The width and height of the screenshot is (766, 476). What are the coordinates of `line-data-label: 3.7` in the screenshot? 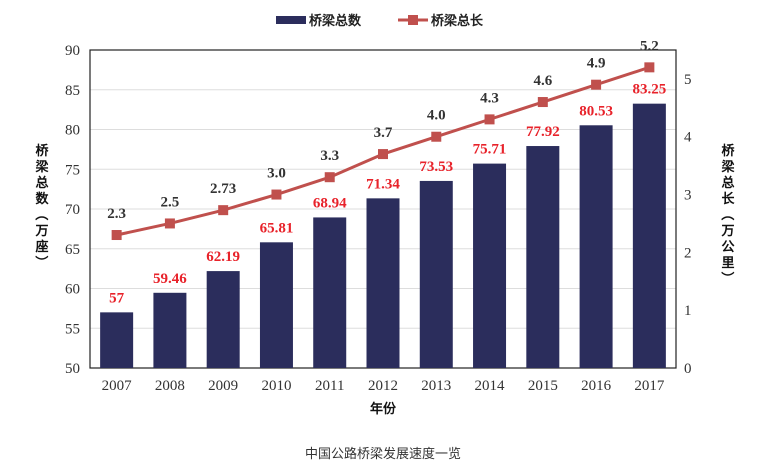 It's located at (383, 133).